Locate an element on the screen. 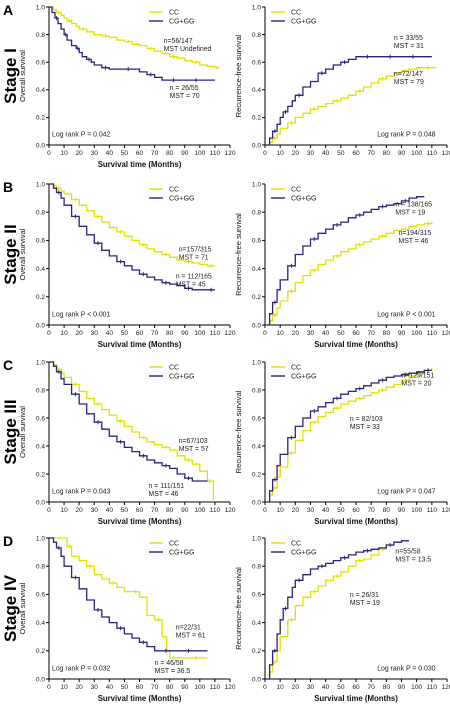 The image size is (450, 704). annotation-text: n=55/58 is located at coordinates (407, 552).